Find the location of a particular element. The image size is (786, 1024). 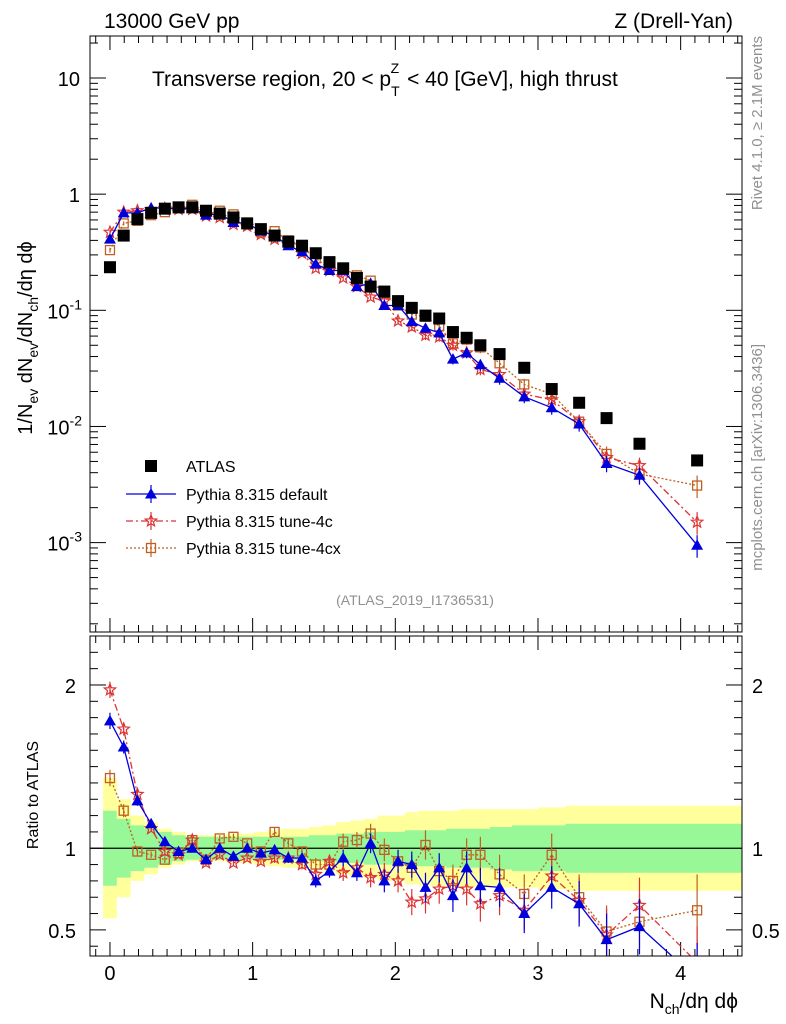

ratio-ytick-label: 0.5 is located at coordinates (62, 932).